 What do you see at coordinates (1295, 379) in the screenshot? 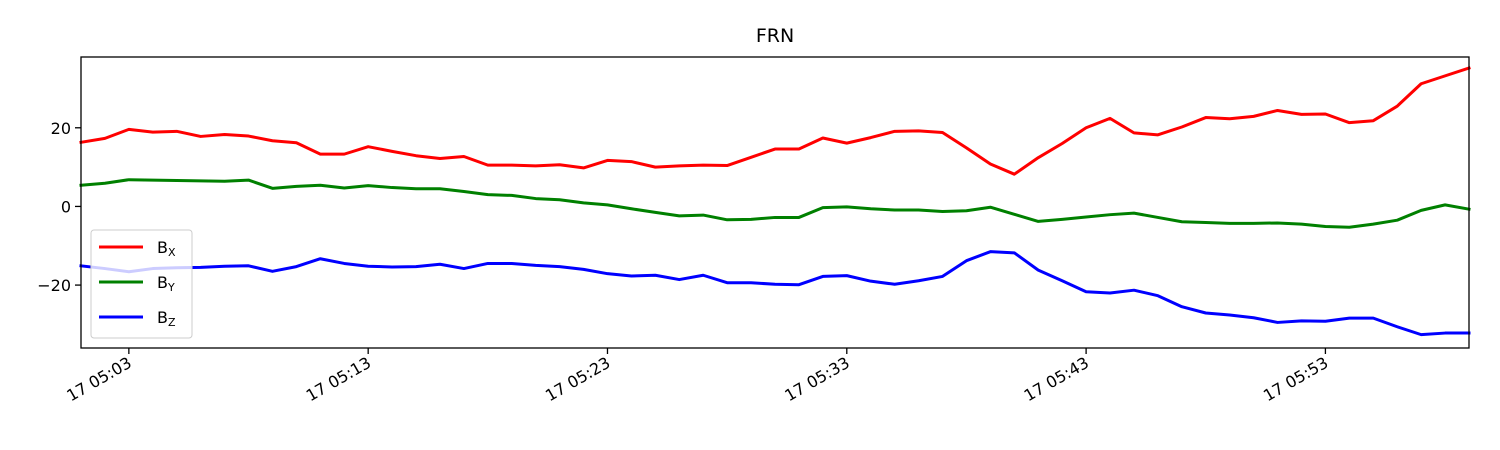
I see `x-tick-label: 17 05:53` at bounding box center [1295, 379].